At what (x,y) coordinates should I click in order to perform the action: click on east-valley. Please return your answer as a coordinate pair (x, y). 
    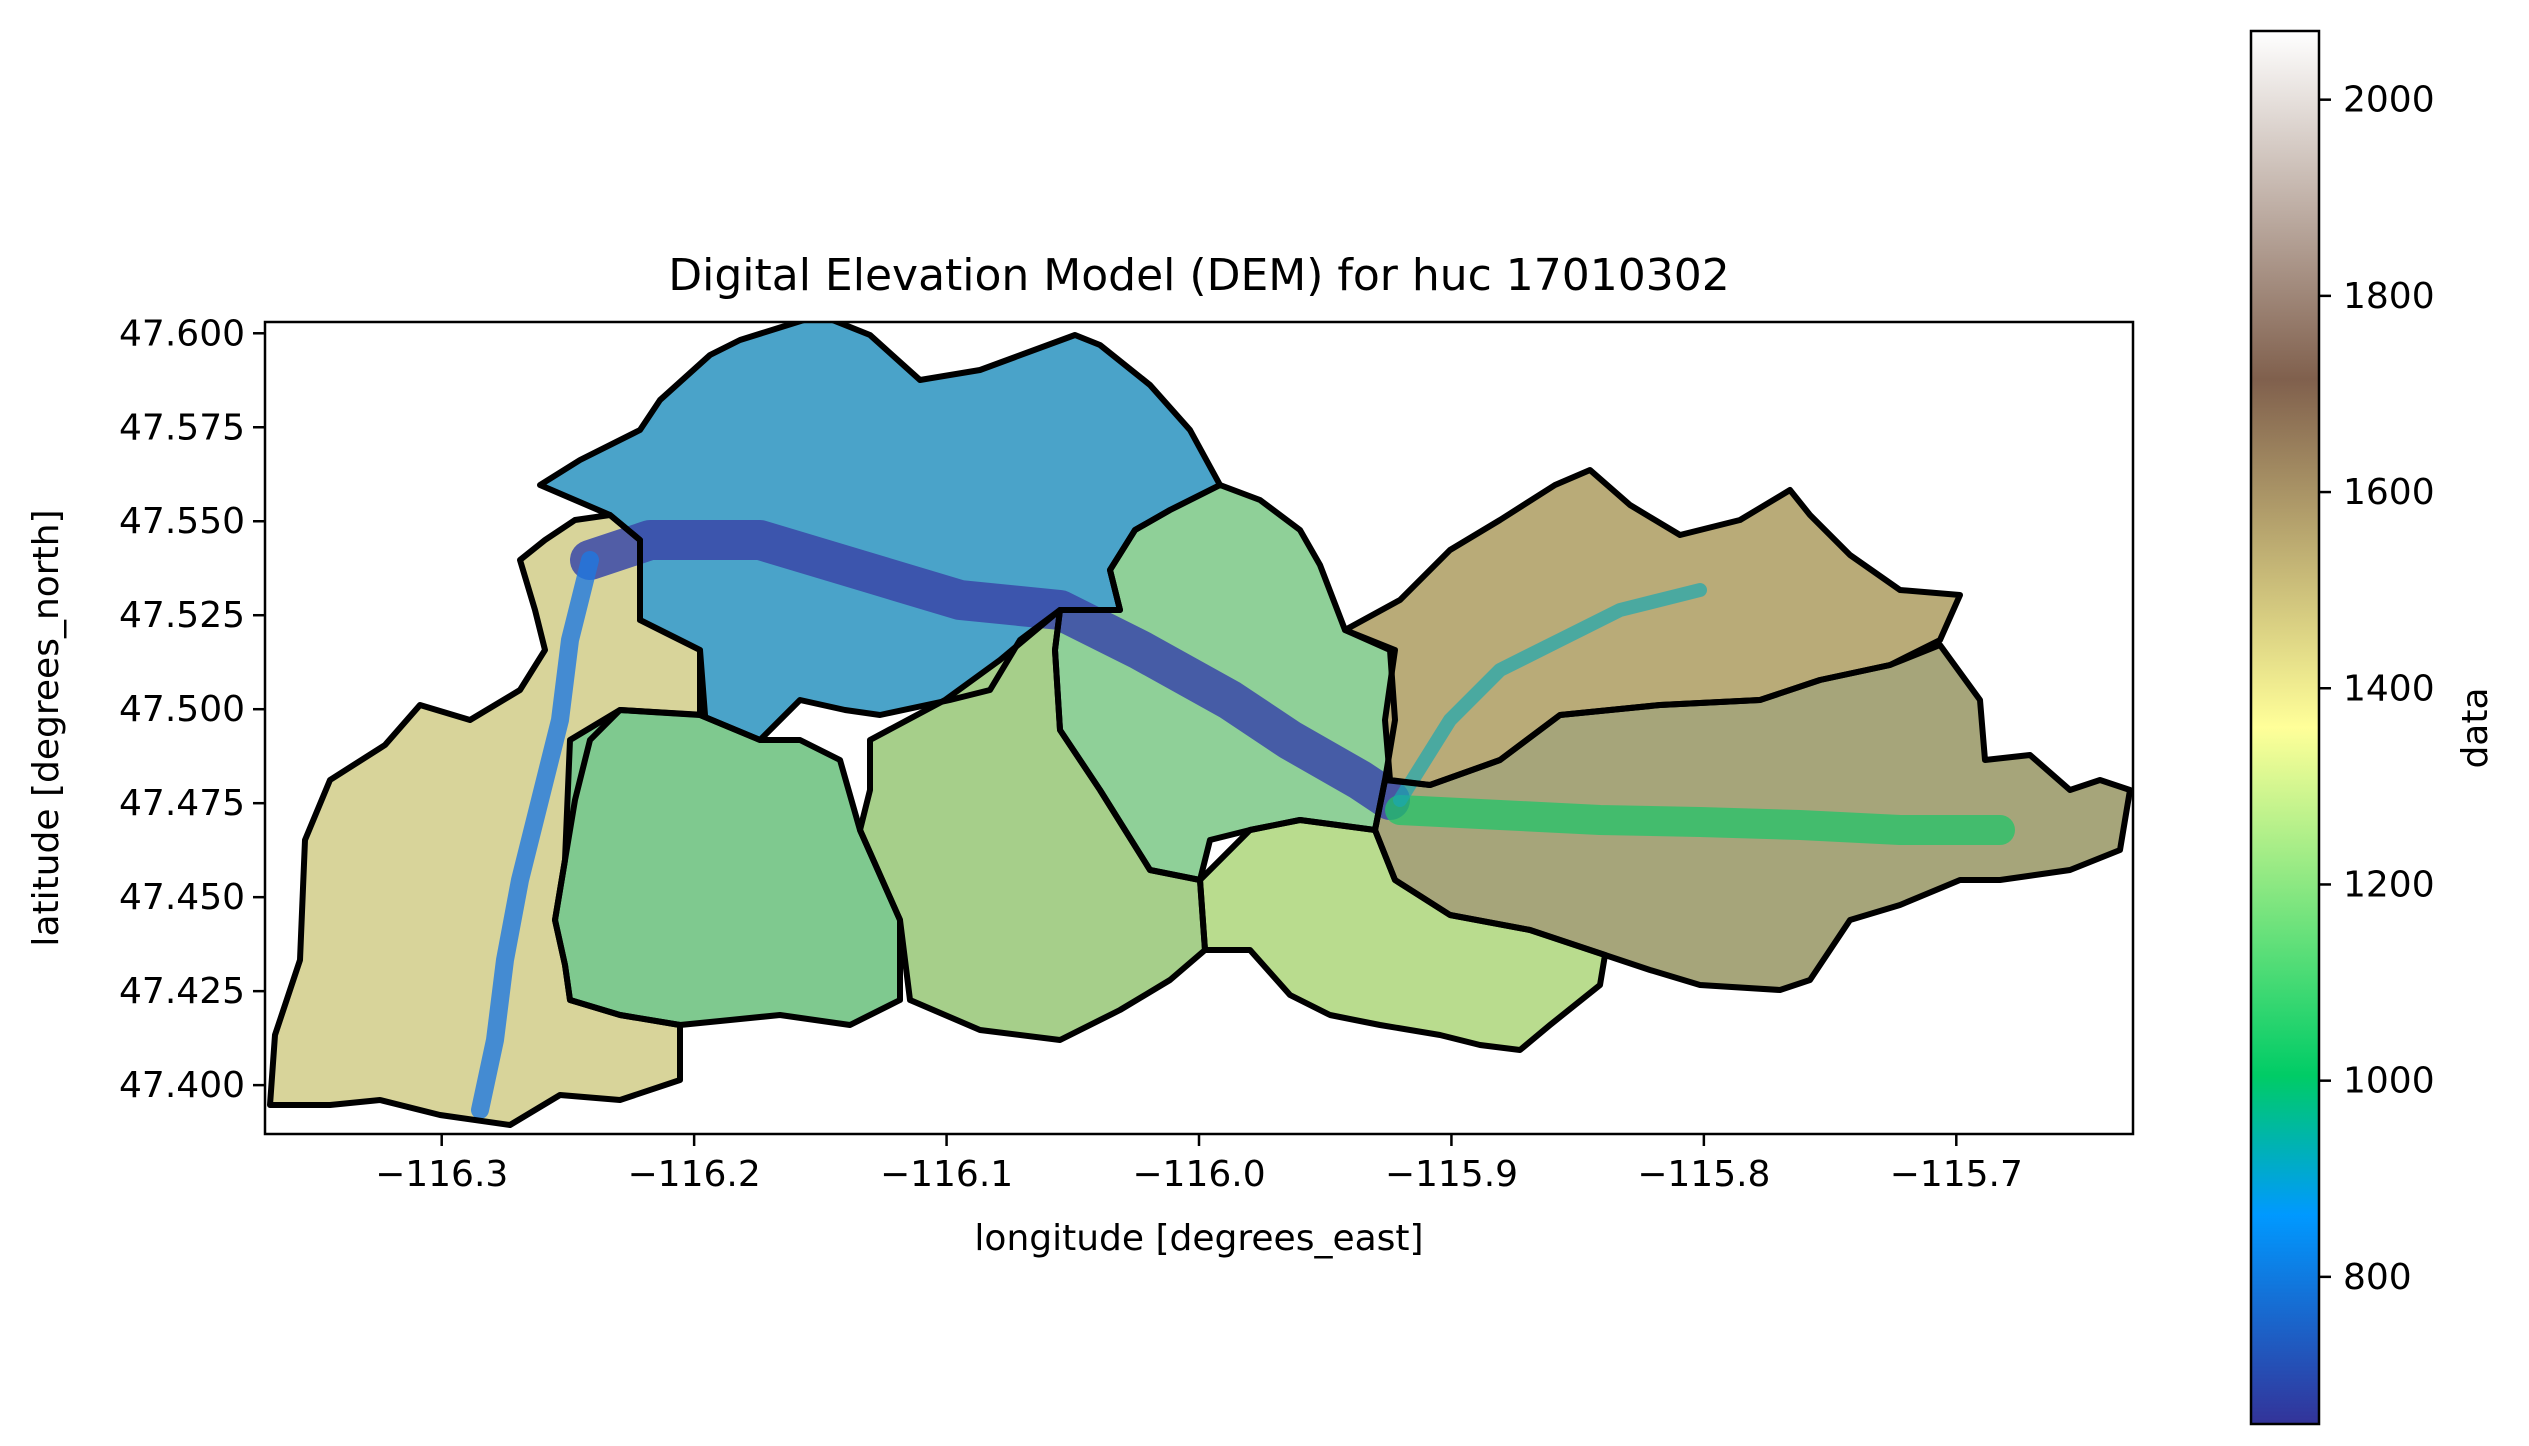
    Looking at the image, I should click on (1700, 820).